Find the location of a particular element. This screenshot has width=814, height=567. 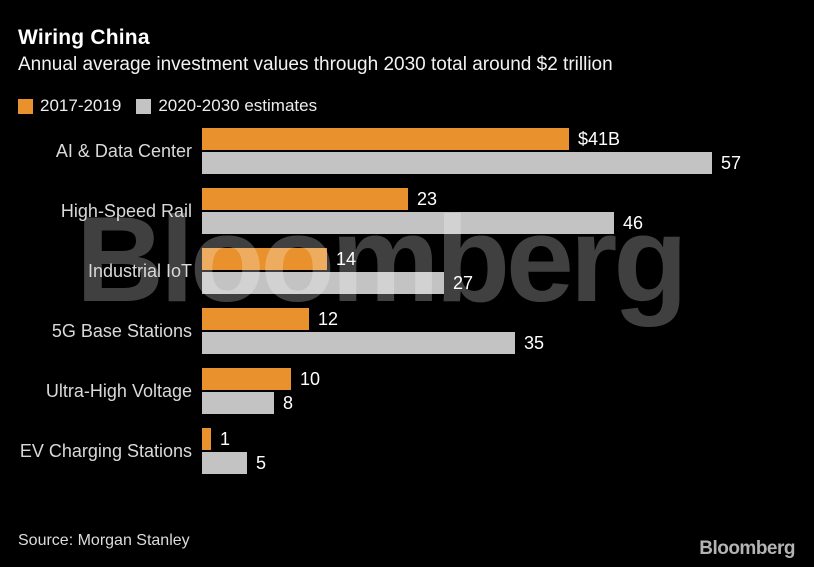

bar-line: 1 is located at coordinates (508, 439).